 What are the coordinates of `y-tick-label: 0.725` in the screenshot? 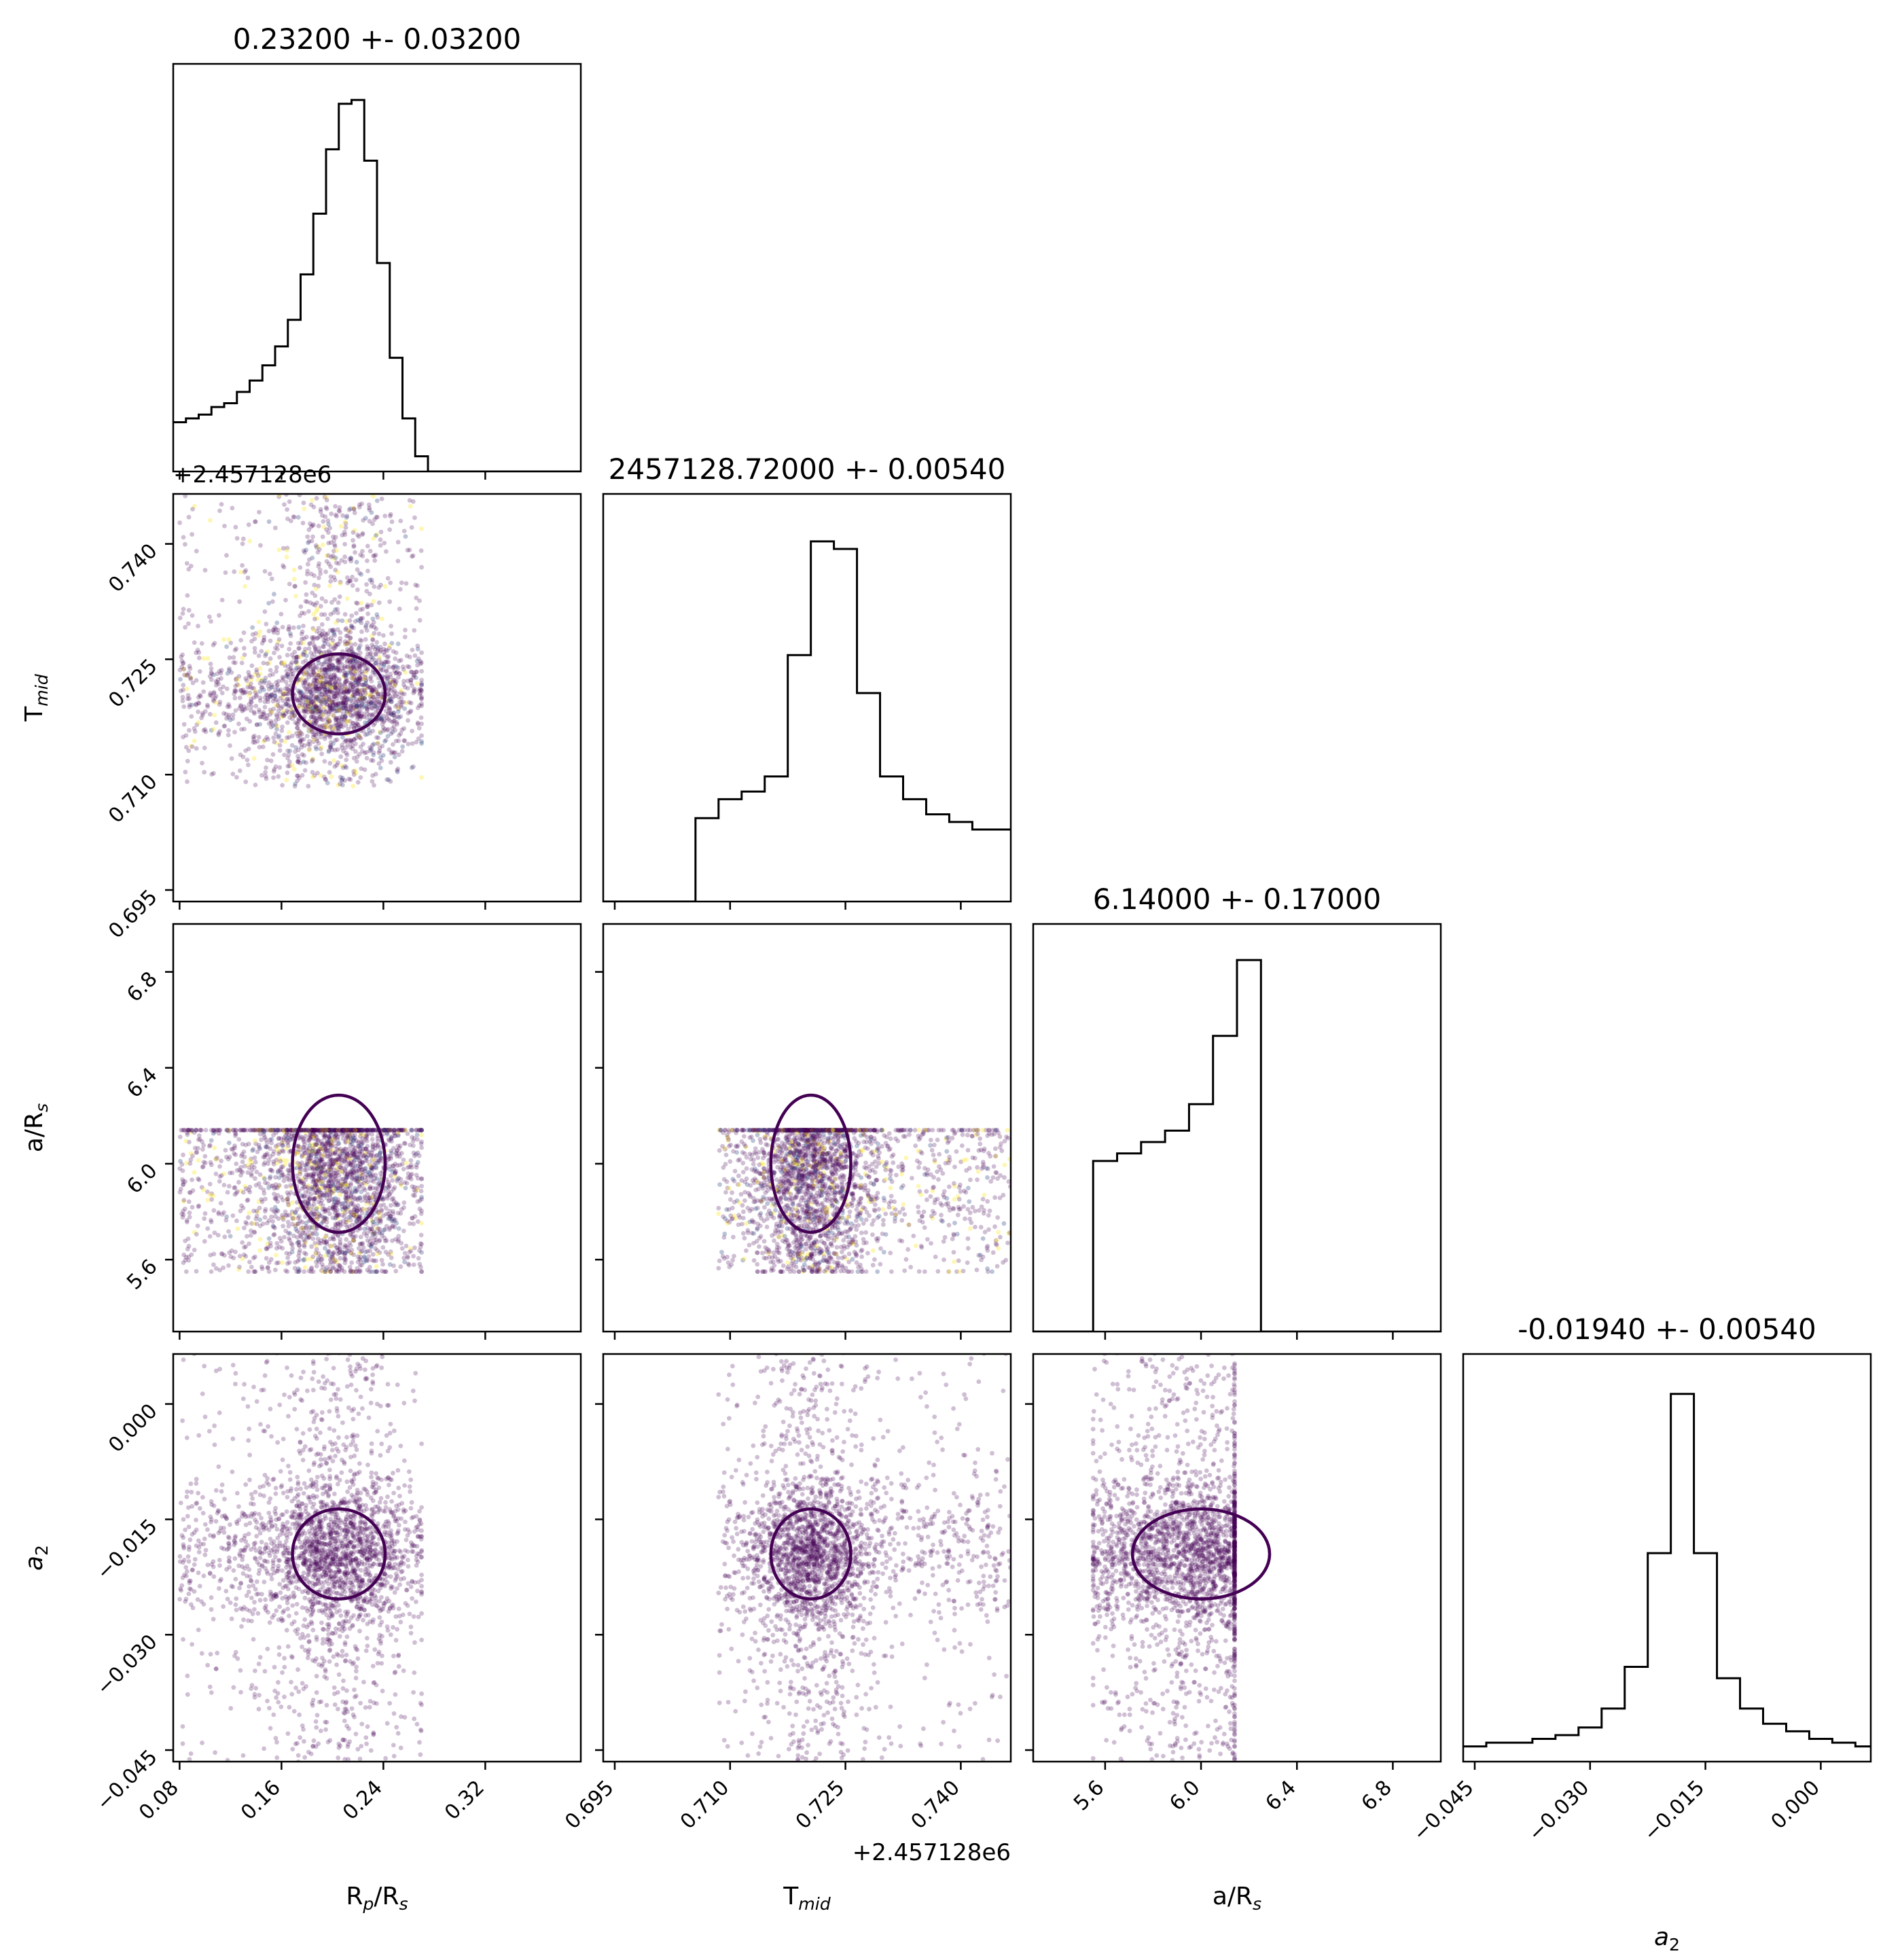 It's located at (133, 683).